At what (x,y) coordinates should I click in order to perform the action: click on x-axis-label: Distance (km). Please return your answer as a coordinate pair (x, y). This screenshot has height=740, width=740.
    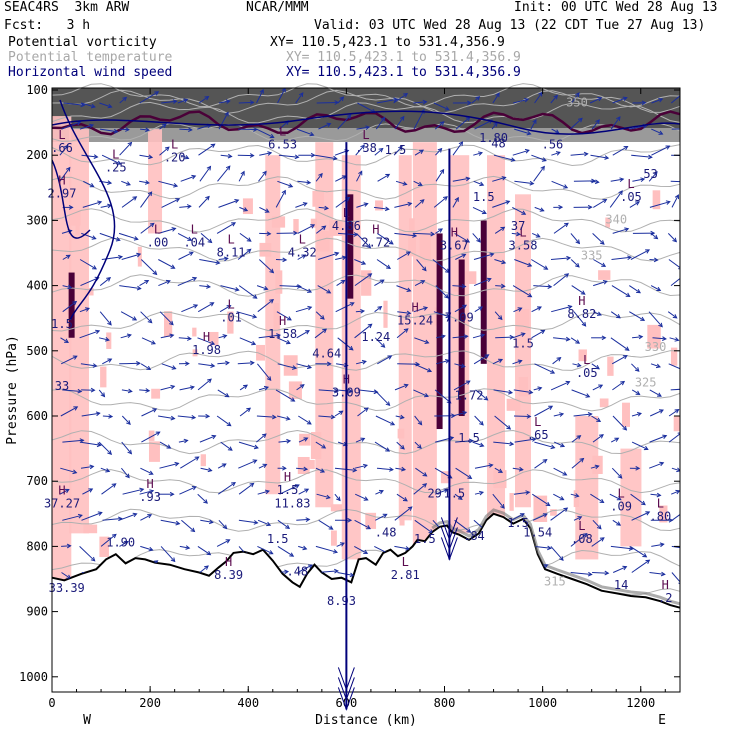
    Looking at the image, I should click on (366, 720).